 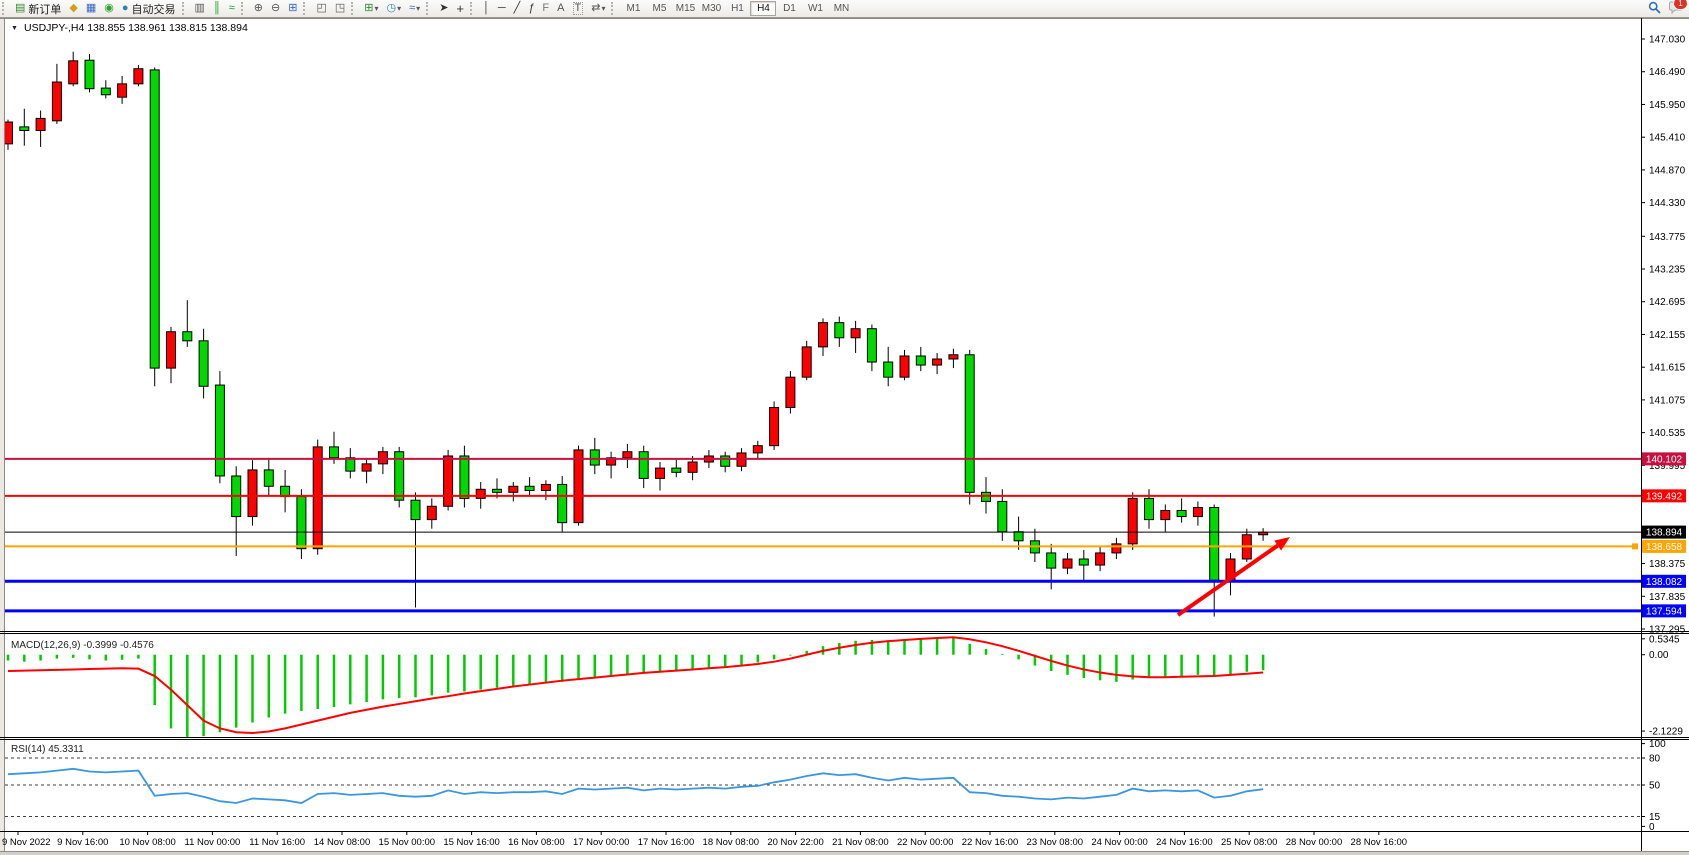 I want to click on symbol-dropdown-icon: ▼, so click(x=14, y=28).